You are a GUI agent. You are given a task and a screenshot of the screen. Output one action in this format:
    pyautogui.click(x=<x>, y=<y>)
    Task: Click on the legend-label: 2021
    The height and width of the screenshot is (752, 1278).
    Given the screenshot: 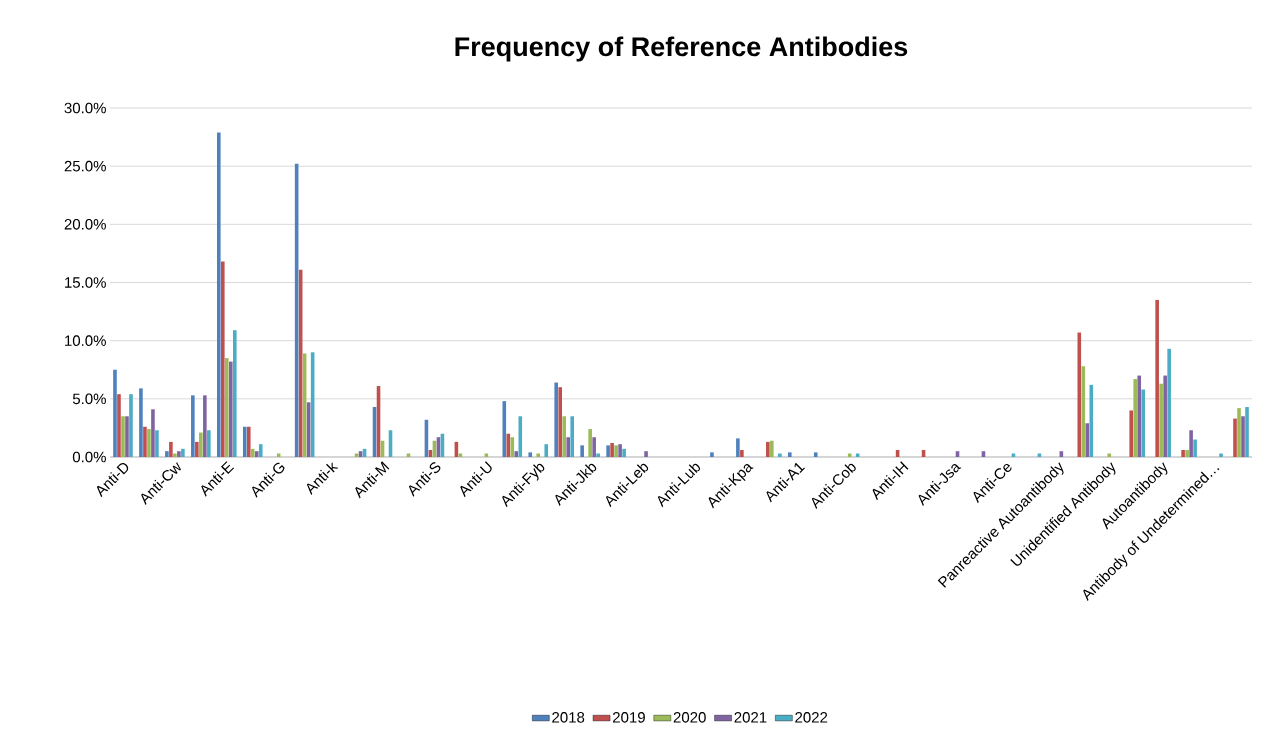 What is the action you would take?
    pyautogui.click(x=750, y=717)
    